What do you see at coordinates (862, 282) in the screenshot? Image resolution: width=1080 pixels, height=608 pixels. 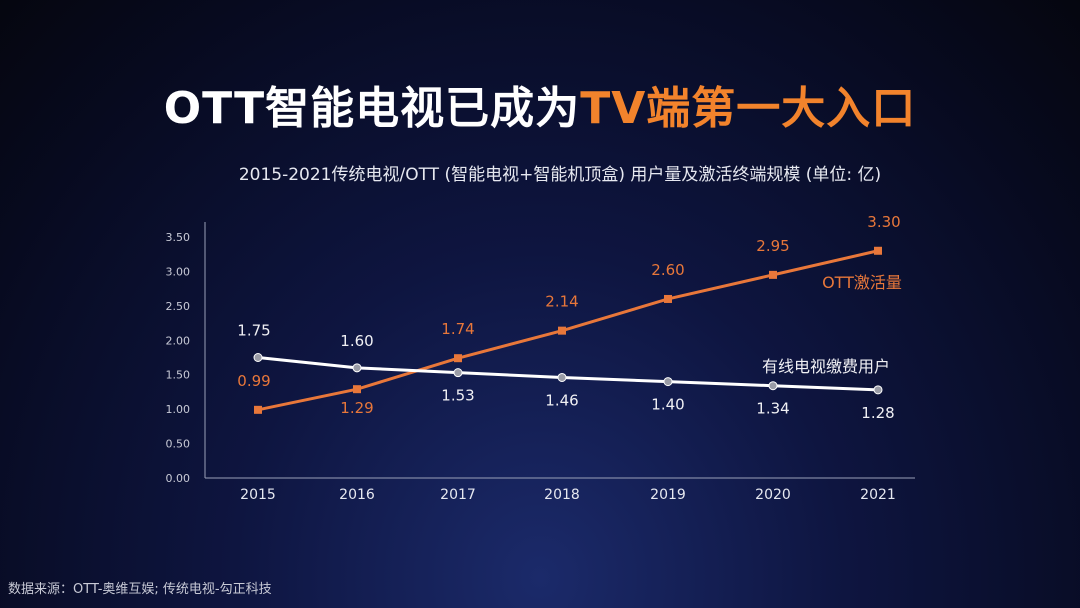 I see `series-label-ott: OTT激活量` at bounding box center [862, 282].